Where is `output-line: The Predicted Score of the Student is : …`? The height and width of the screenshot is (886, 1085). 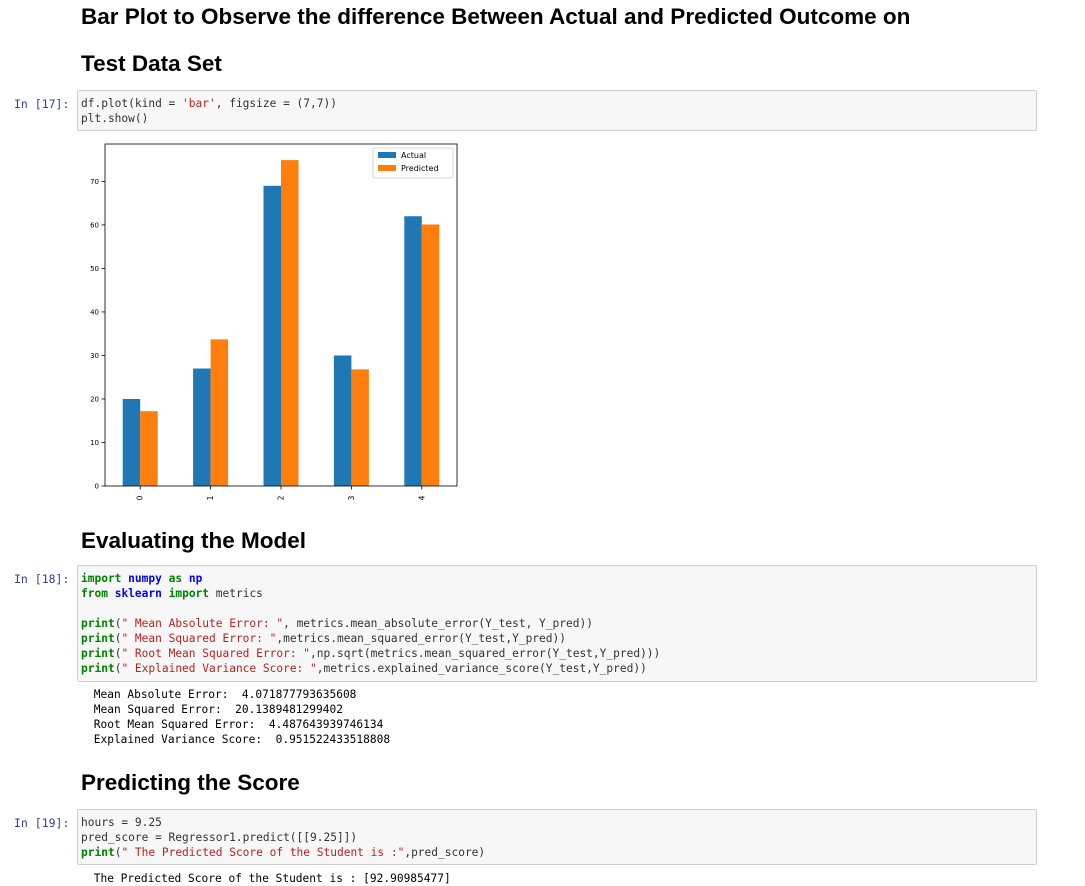
output-line: The Predicted Score of the Student is : … is located at coordinates (269, 878).